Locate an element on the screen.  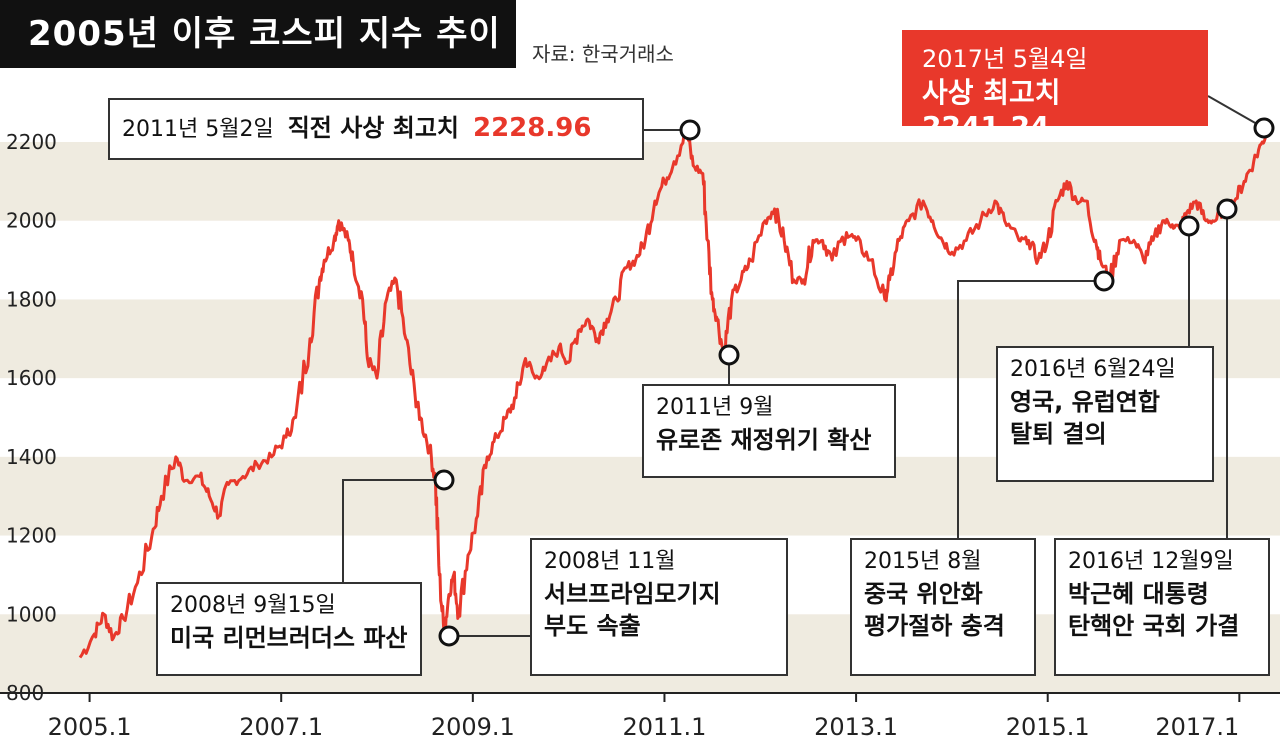
callout-2016-jun-date: 2016년 6월24일 is located at coordinates (1093, 369).